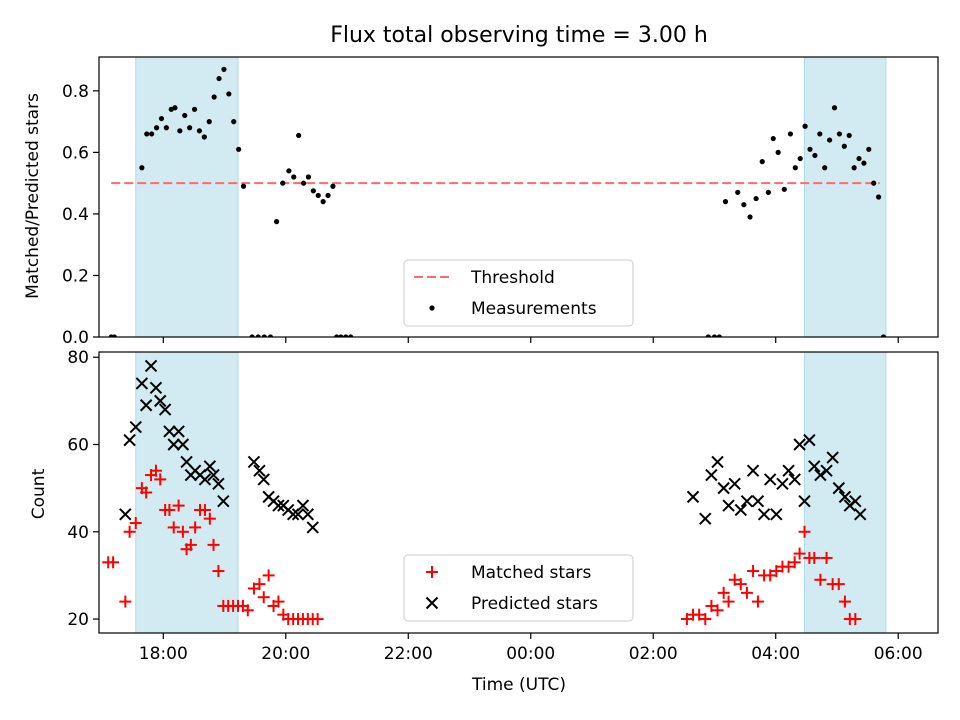 This screenshot has width=960, height=720. Describe the element at coordinates (75, 215) in the screenshot. I see `top-y-tick-label: 0.4` at that location.